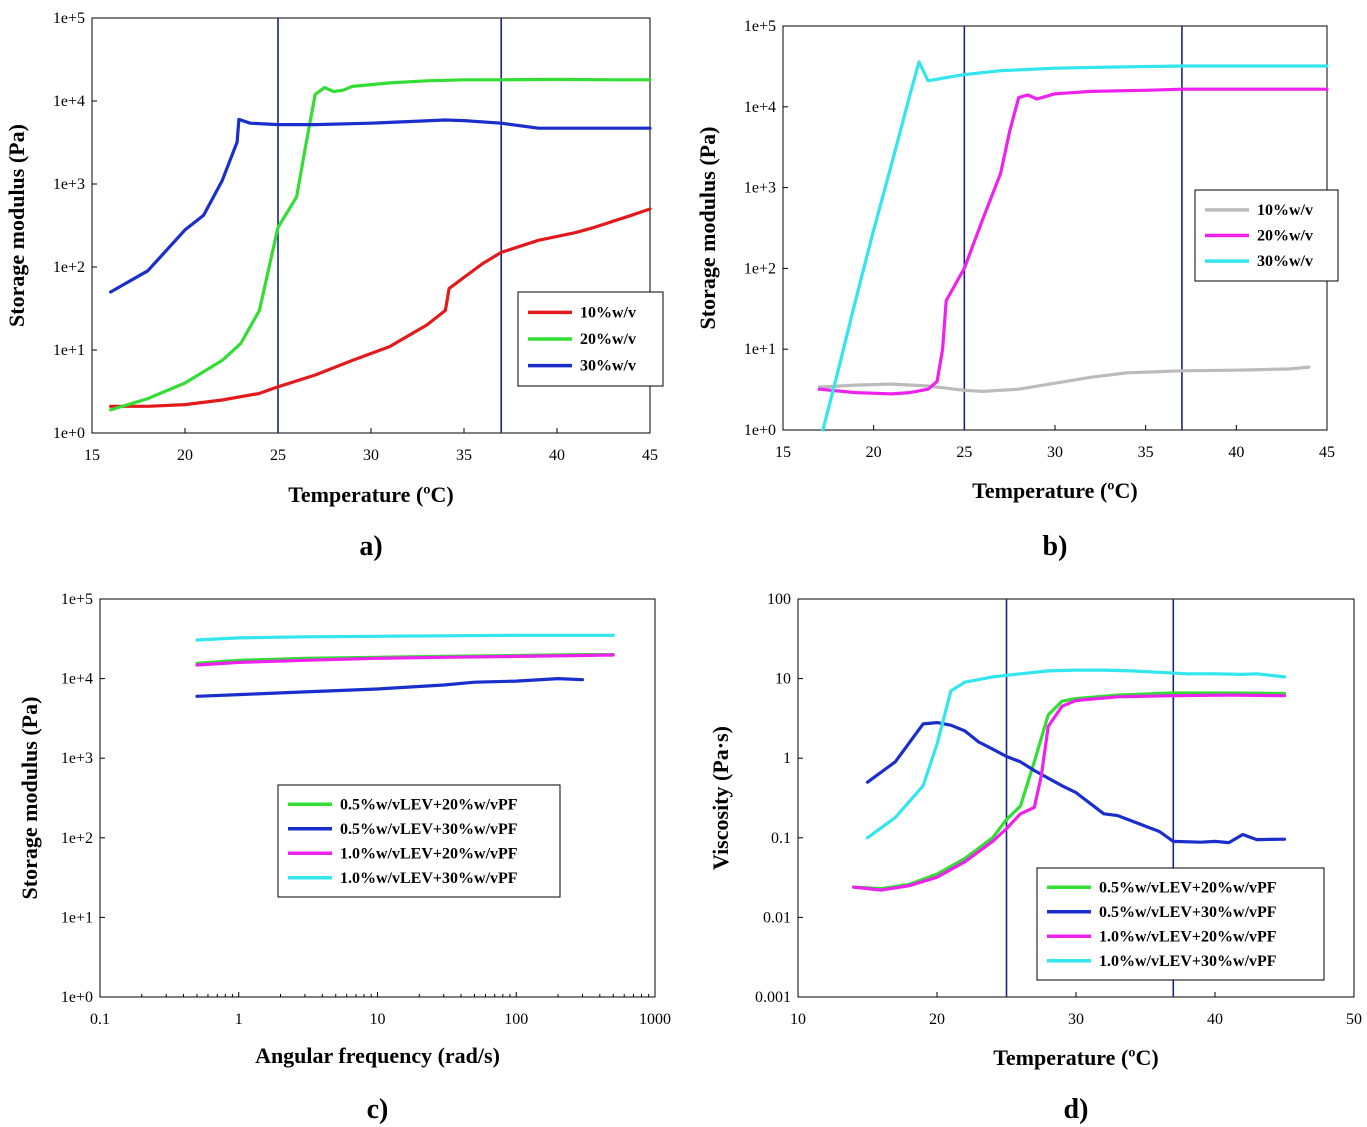  I want to click on panel-c-y-tick-label: 1e+1, so click(77, 917).